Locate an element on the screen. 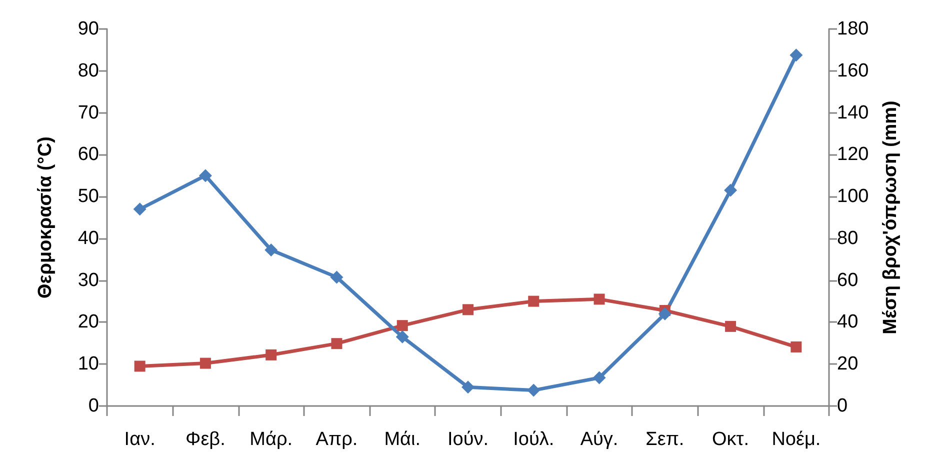 The width and height of the screenshot is (943, 472). x-tick-label: Οκτ. is located at coordinates (731, 439).